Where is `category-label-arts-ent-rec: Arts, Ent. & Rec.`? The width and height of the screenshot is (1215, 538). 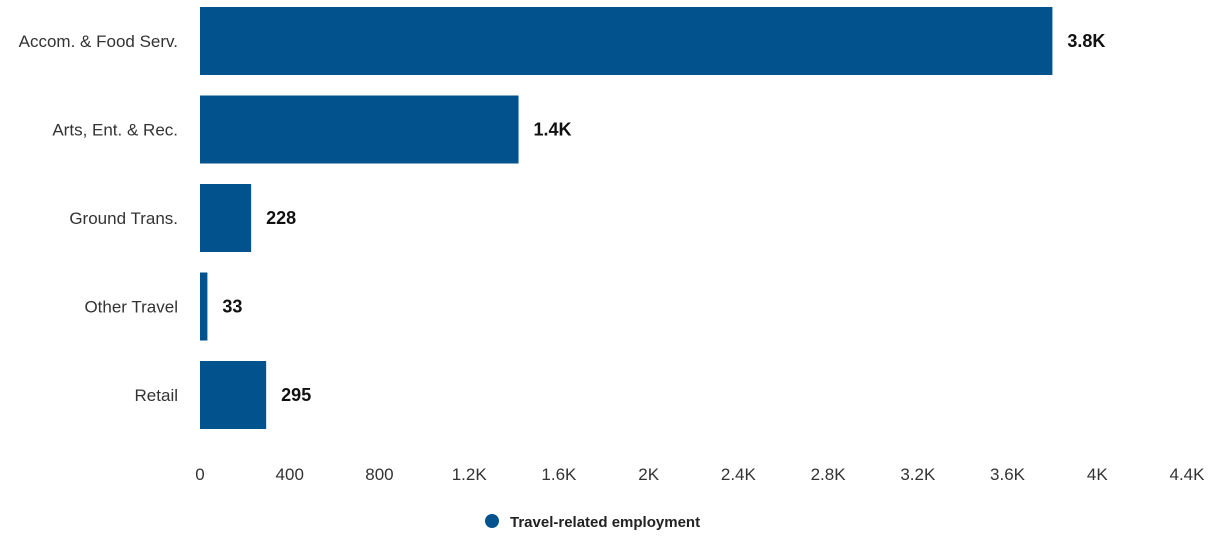
category-label-arts-ent-rec: Arts, Ent. & Rec. is located at coordinates (115, 130).